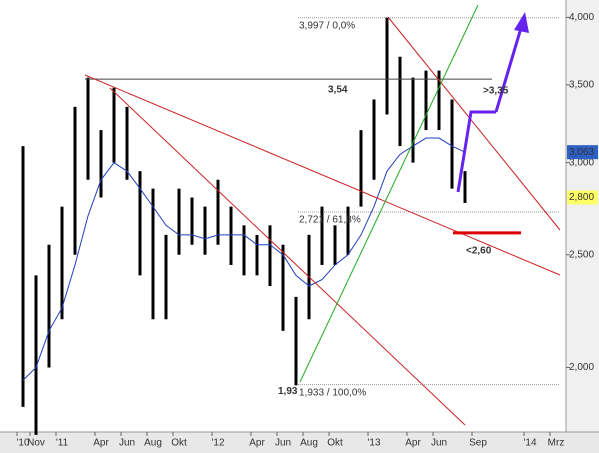  Describe the element at coordinates (581, 367) in the screenshot. I see `y-tick-label: 2,000` at that location.